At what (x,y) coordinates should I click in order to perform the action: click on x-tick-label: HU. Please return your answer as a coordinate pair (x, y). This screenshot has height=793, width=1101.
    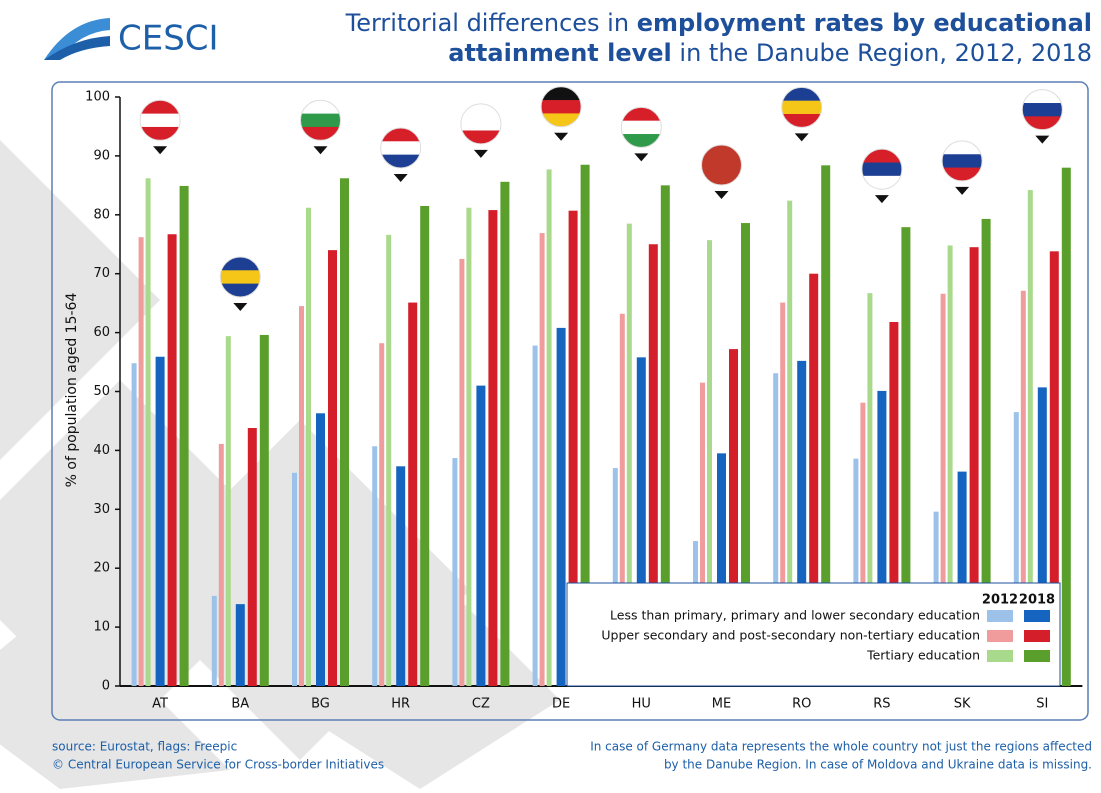
    Looking at the image, I should click on (641, 704).